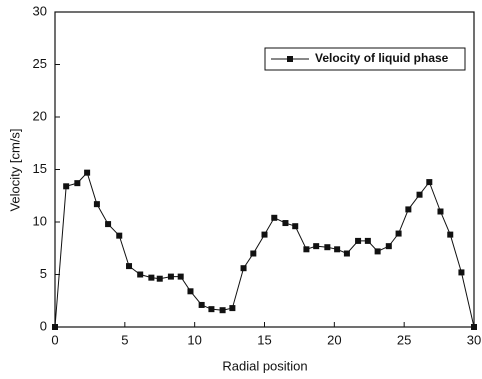 The height and width of the screenshot is (379, 482). I want to click on y-tick-label: 30, so click(40, 10).